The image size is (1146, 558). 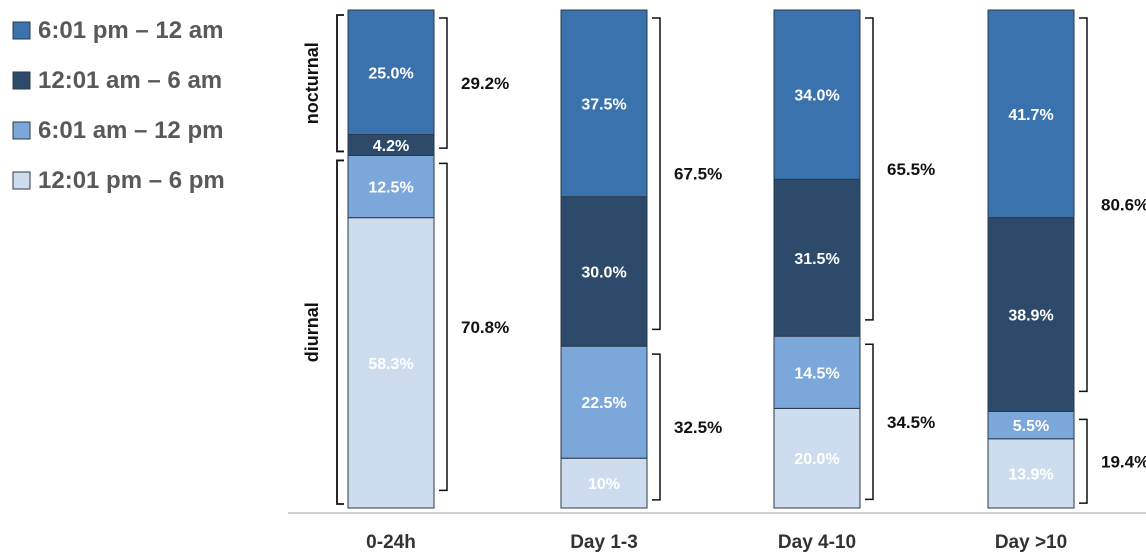 I want to click on bracket-label-day-1-3-3: 32.5%, so click(x=698, y=427).